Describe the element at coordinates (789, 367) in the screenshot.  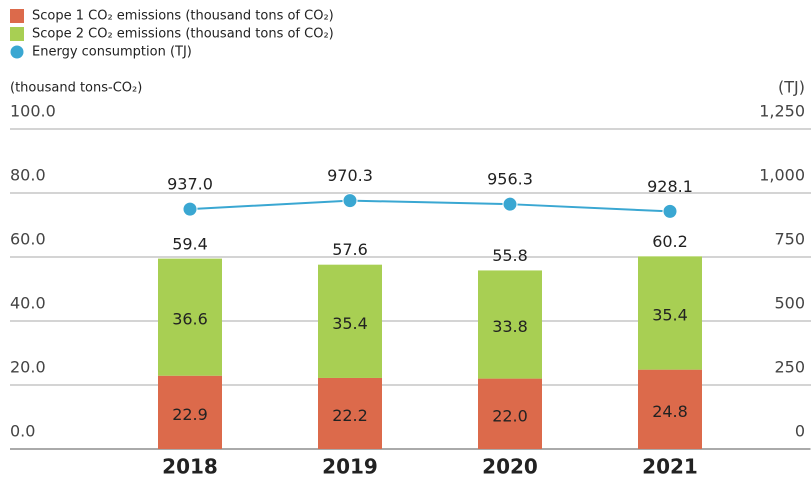
I see `y2-tick-label: 250` at that location.